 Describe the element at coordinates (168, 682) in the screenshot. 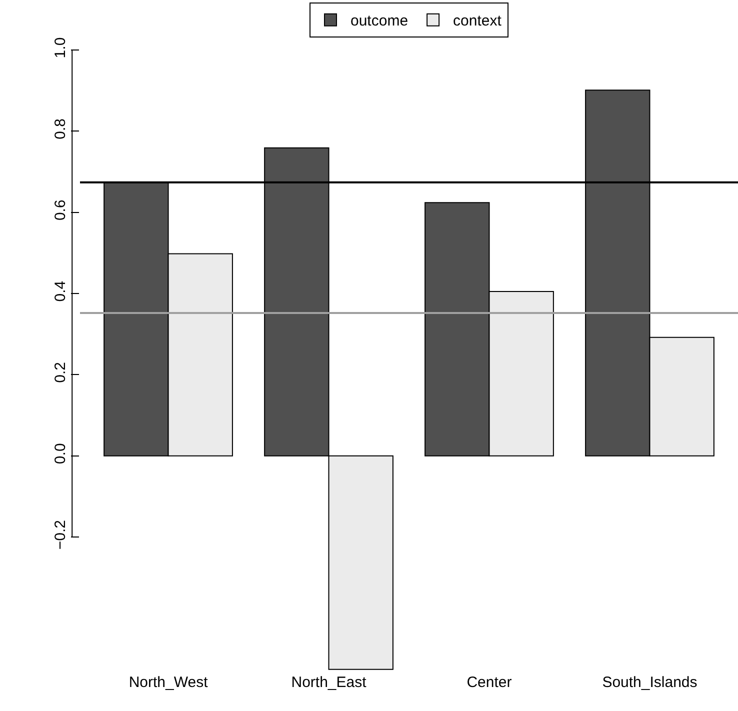

I see `x-tick-label: North_West` at that location.